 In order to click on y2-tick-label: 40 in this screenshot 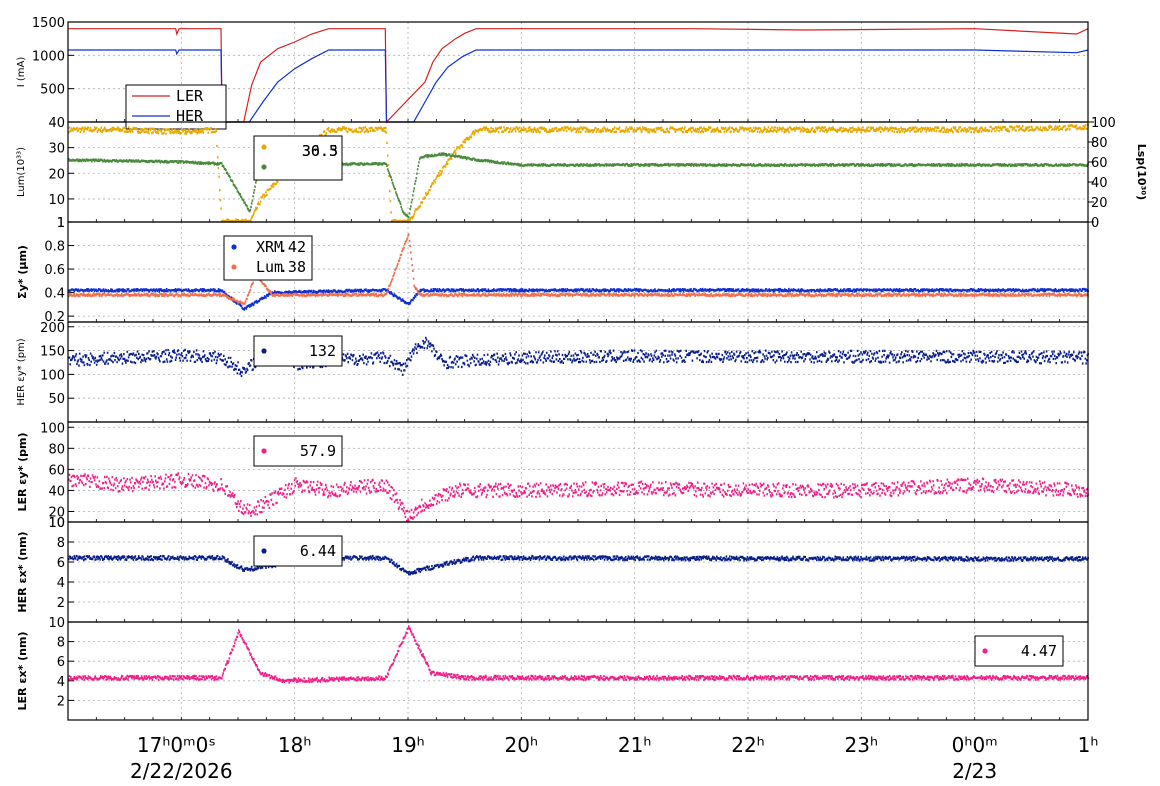, I will do `click(1099, 183)`.